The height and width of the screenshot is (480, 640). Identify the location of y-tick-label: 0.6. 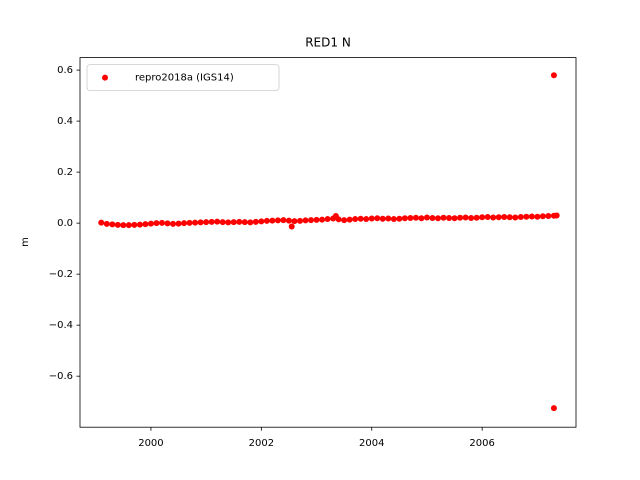
(65, 70).